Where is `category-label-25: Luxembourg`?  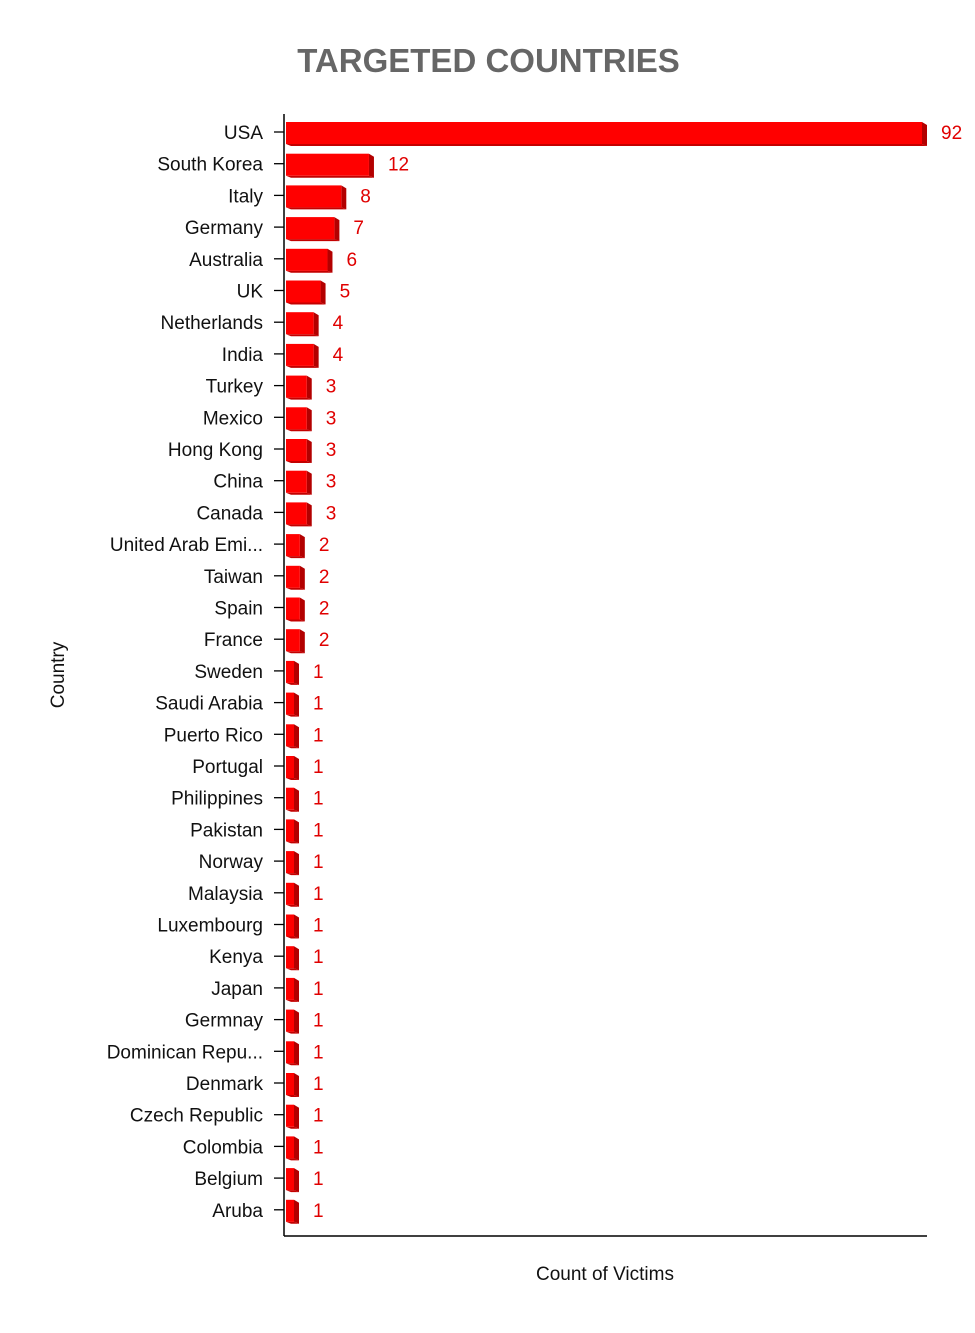 category-label-25: Luxembourg is located at coordinates (210, 926).